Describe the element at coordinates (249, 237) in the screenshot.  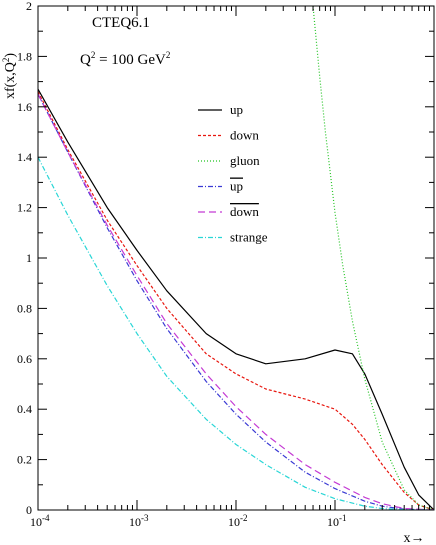
I see `legend-label: strange` at that location.